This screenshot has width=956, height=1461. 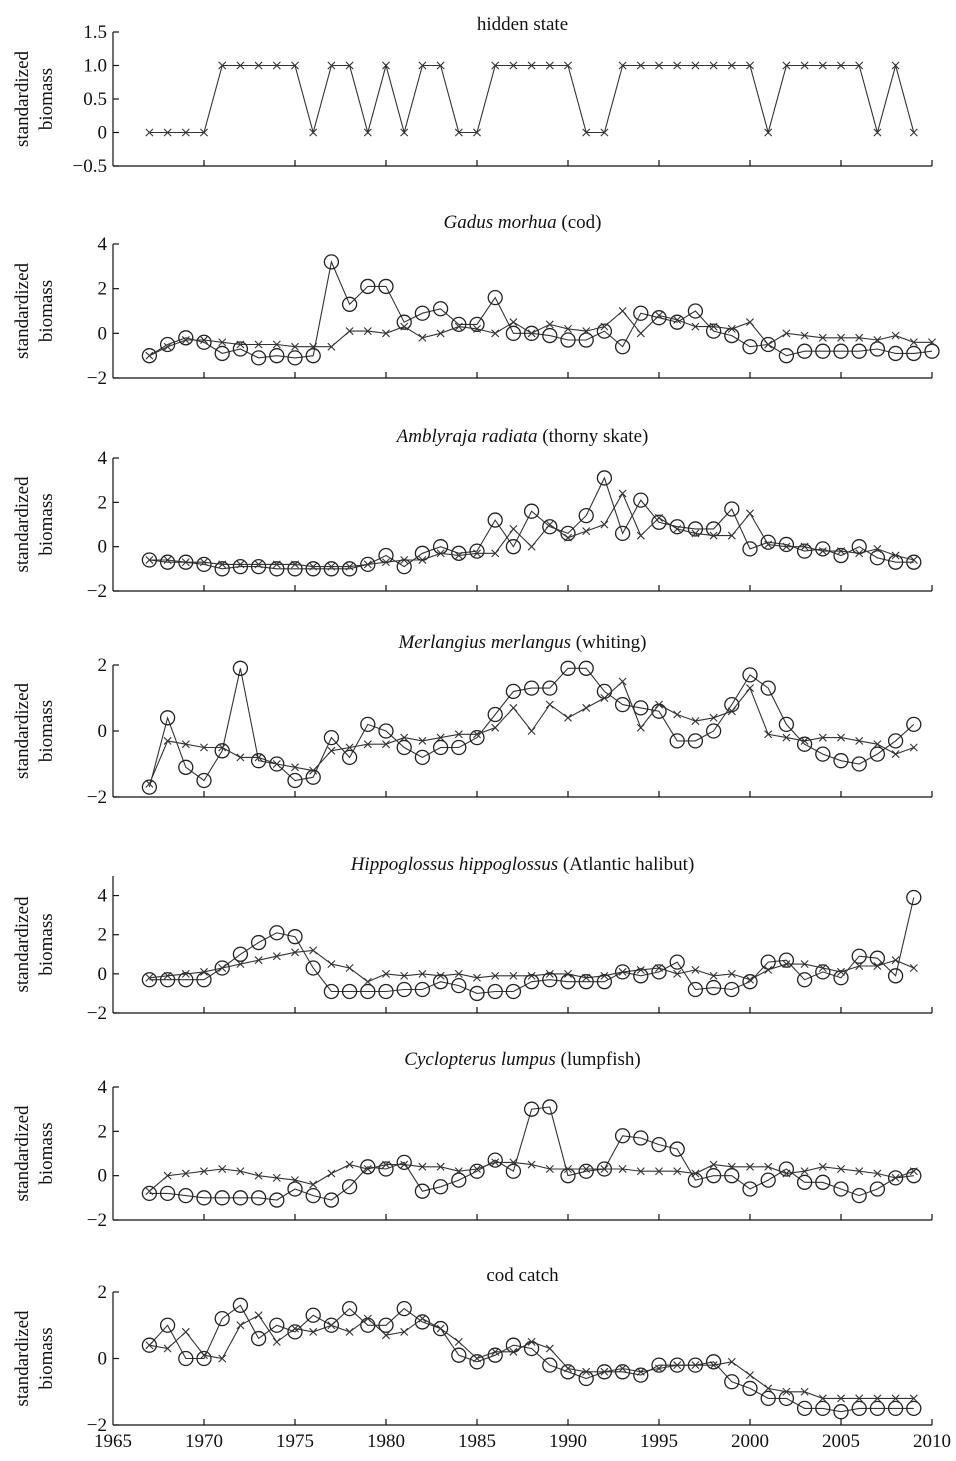 What do you see at coordinates (103, 974) in the screenshot?
I see `y-tick-label: 0` at bounding box center [103, 974].